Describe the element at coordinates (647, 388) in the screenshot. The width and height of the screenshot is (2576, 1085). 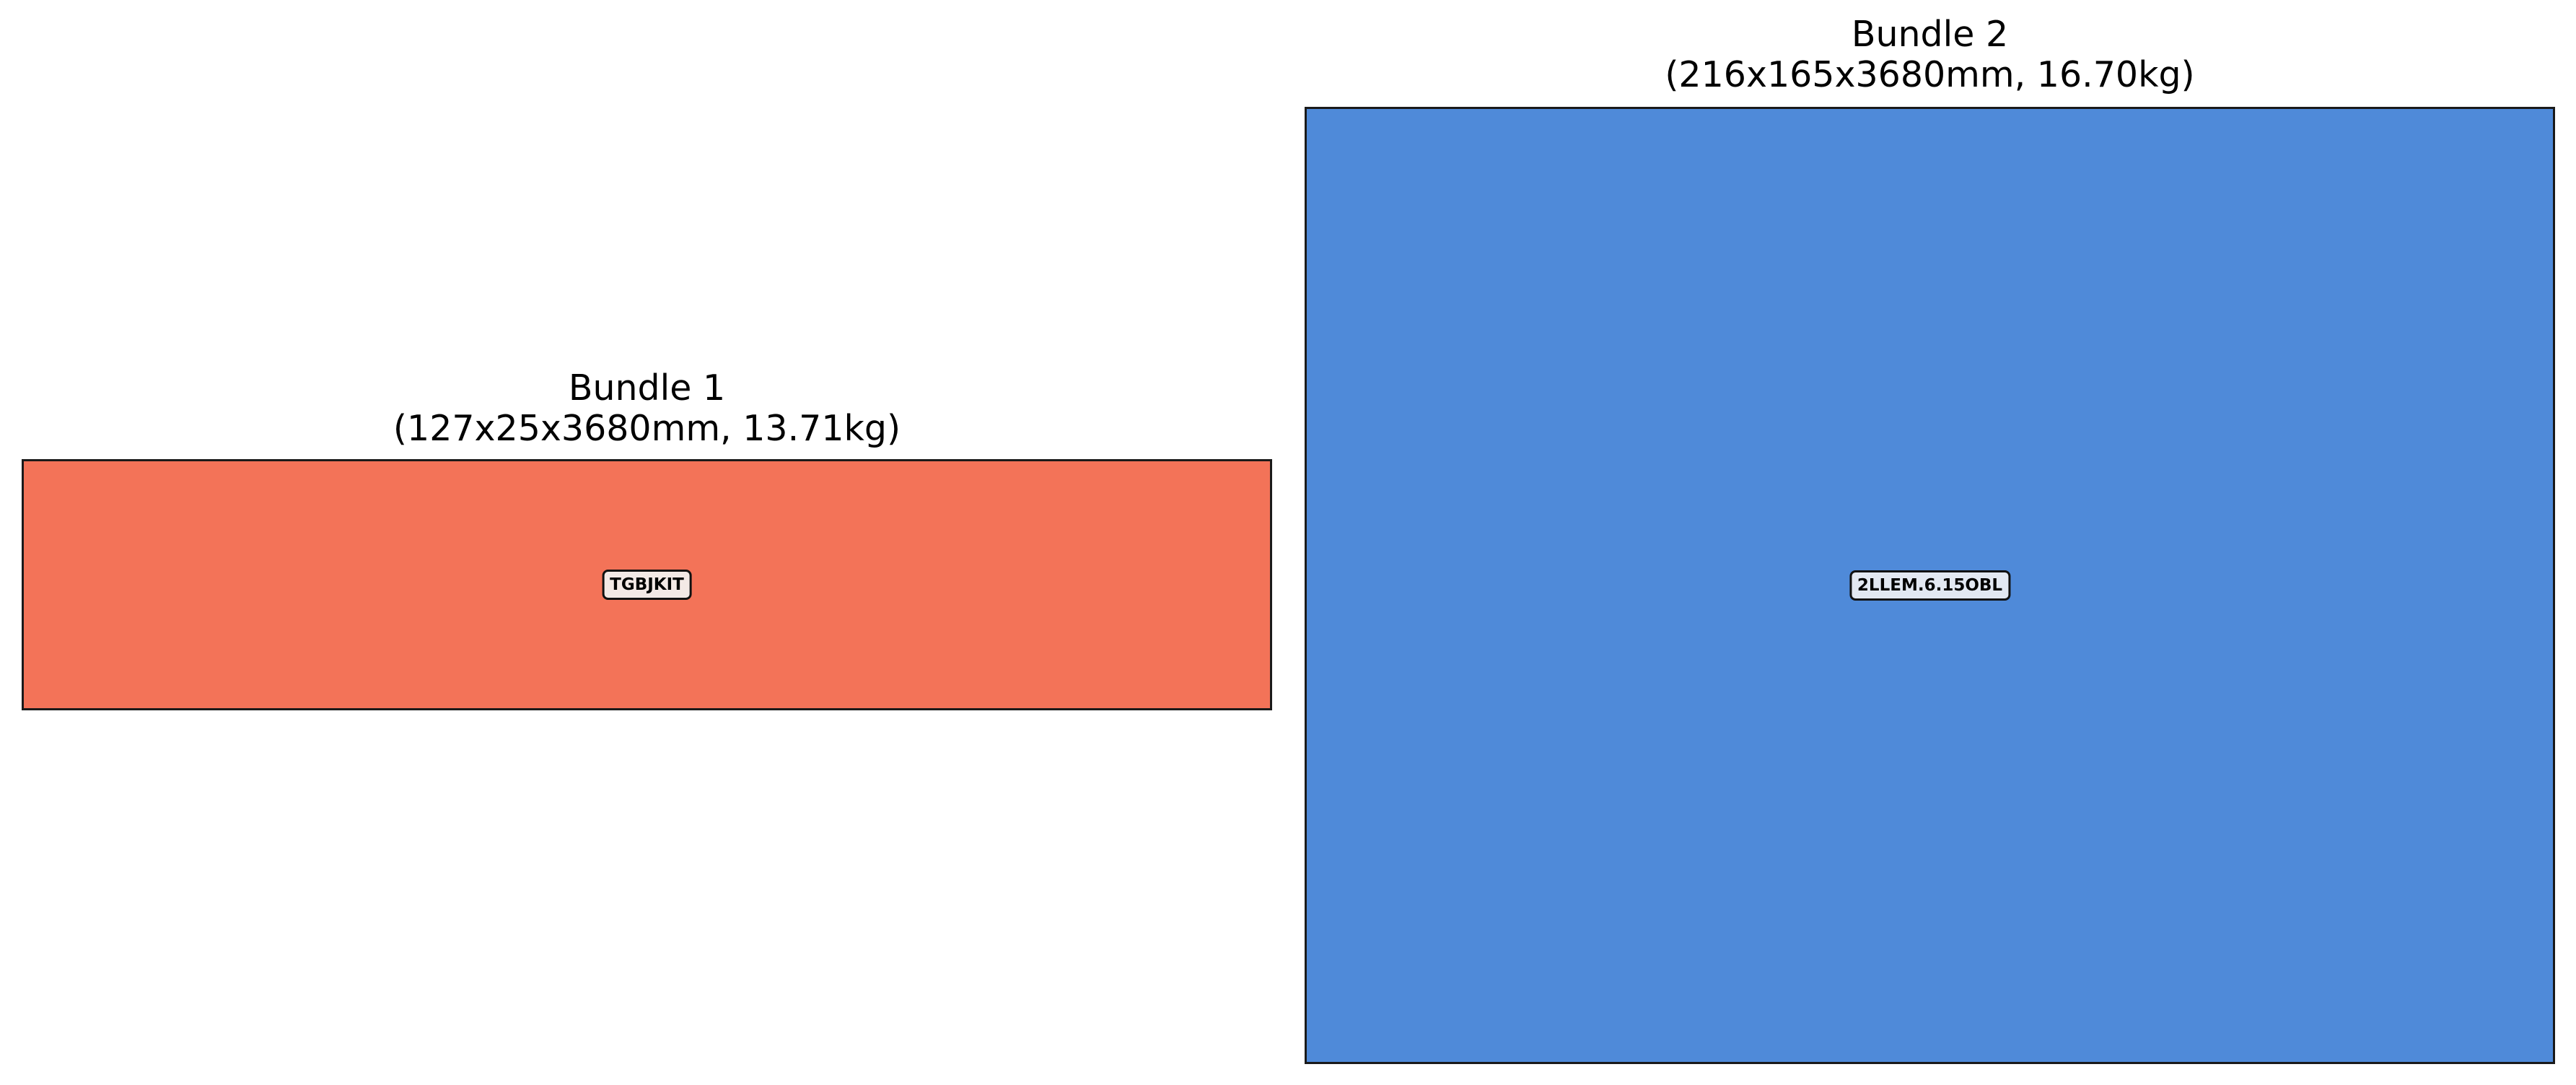
I see `bundle-1-name: Bundle 1` at that location.